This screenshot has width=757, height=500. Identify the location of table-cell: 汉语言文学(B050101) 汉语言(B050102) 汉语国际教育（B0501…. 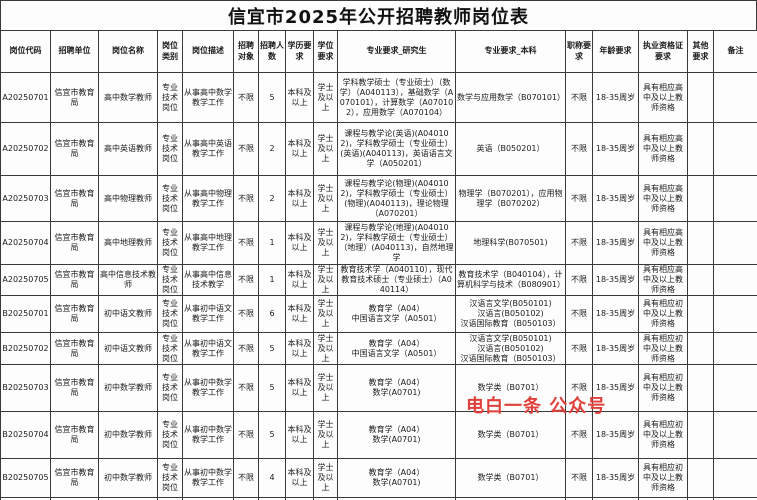
(510, 348).